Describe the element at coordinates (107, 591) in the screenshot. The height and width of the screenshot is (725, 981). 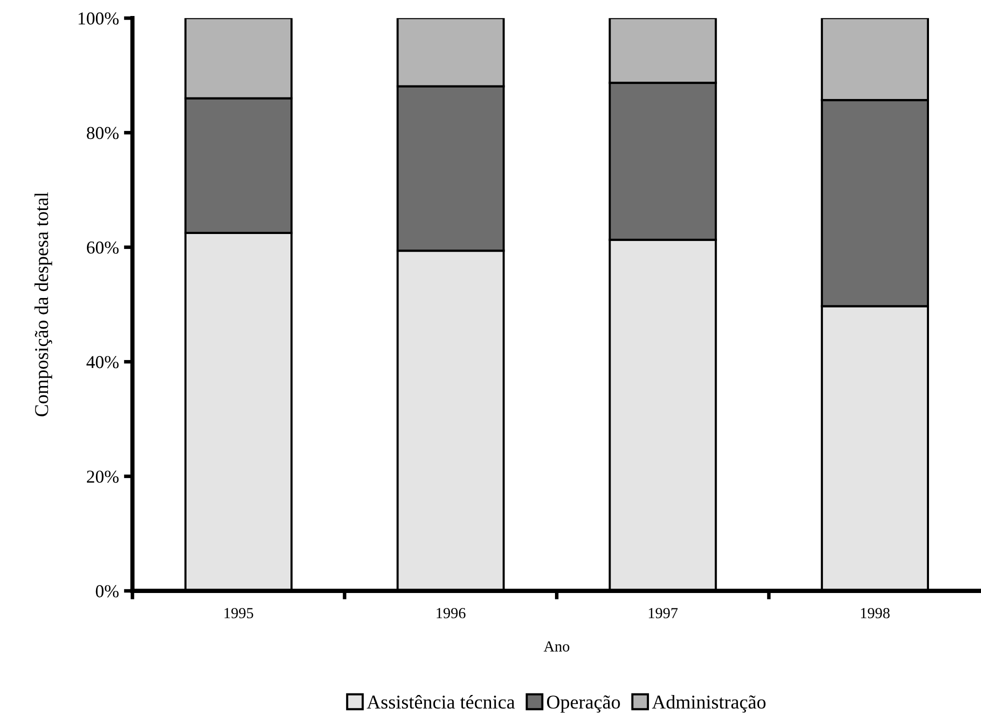
I see `y-tick-label: 0%` at that location.